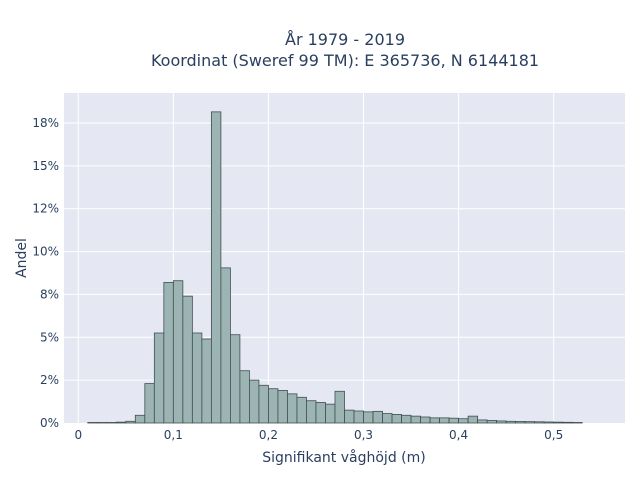 Image resolution: width=640 pixels, height=480 pixels. Describe the element at coordinates (45, 209) in the screenshot. I see `y-tick-label: 12%` at that location.